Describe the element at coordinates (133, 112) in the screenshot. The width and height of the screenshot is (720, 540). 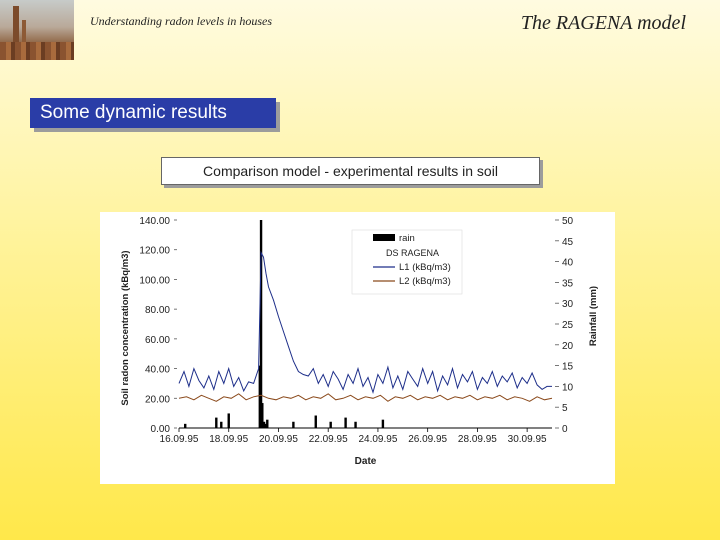
I see `section-title: Some dynamic results` at that location.